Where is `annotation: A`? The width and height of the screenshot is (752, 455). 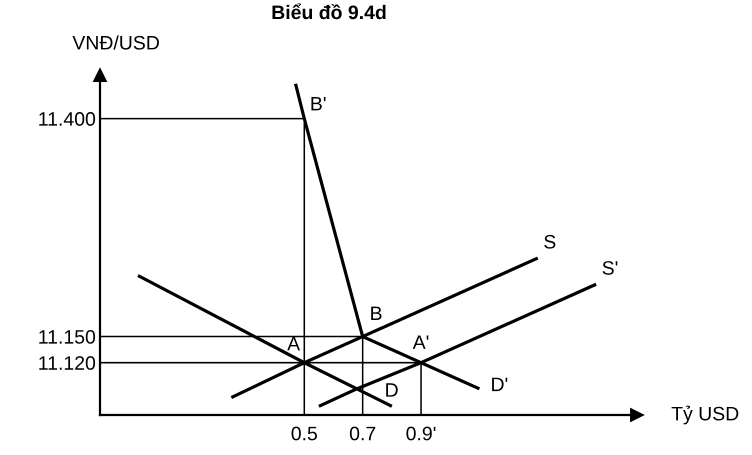 annotation: A is located at coordinates (293, 343).